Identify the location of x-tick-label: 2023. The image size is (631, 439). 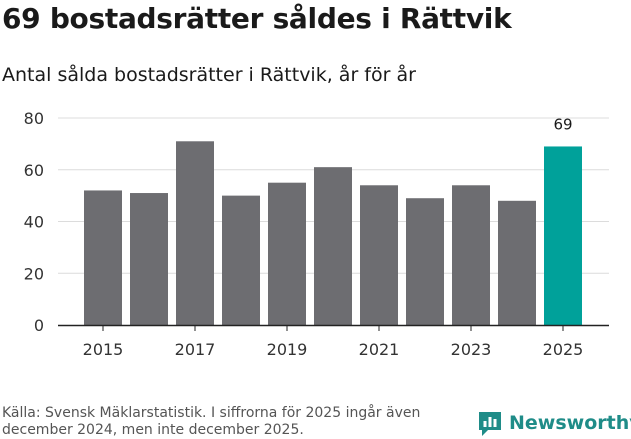
(471, 349).